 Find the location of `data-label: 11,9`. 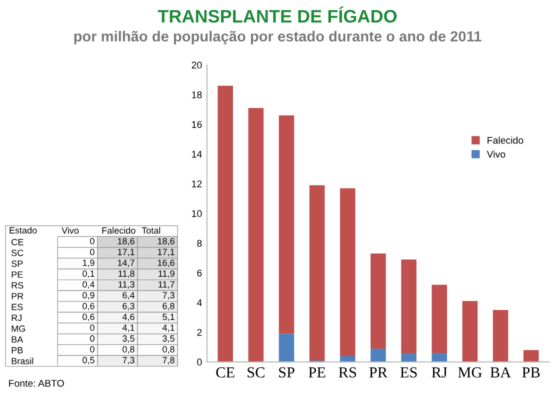

data-label: 11,9 is located at coordinates (166, 274).